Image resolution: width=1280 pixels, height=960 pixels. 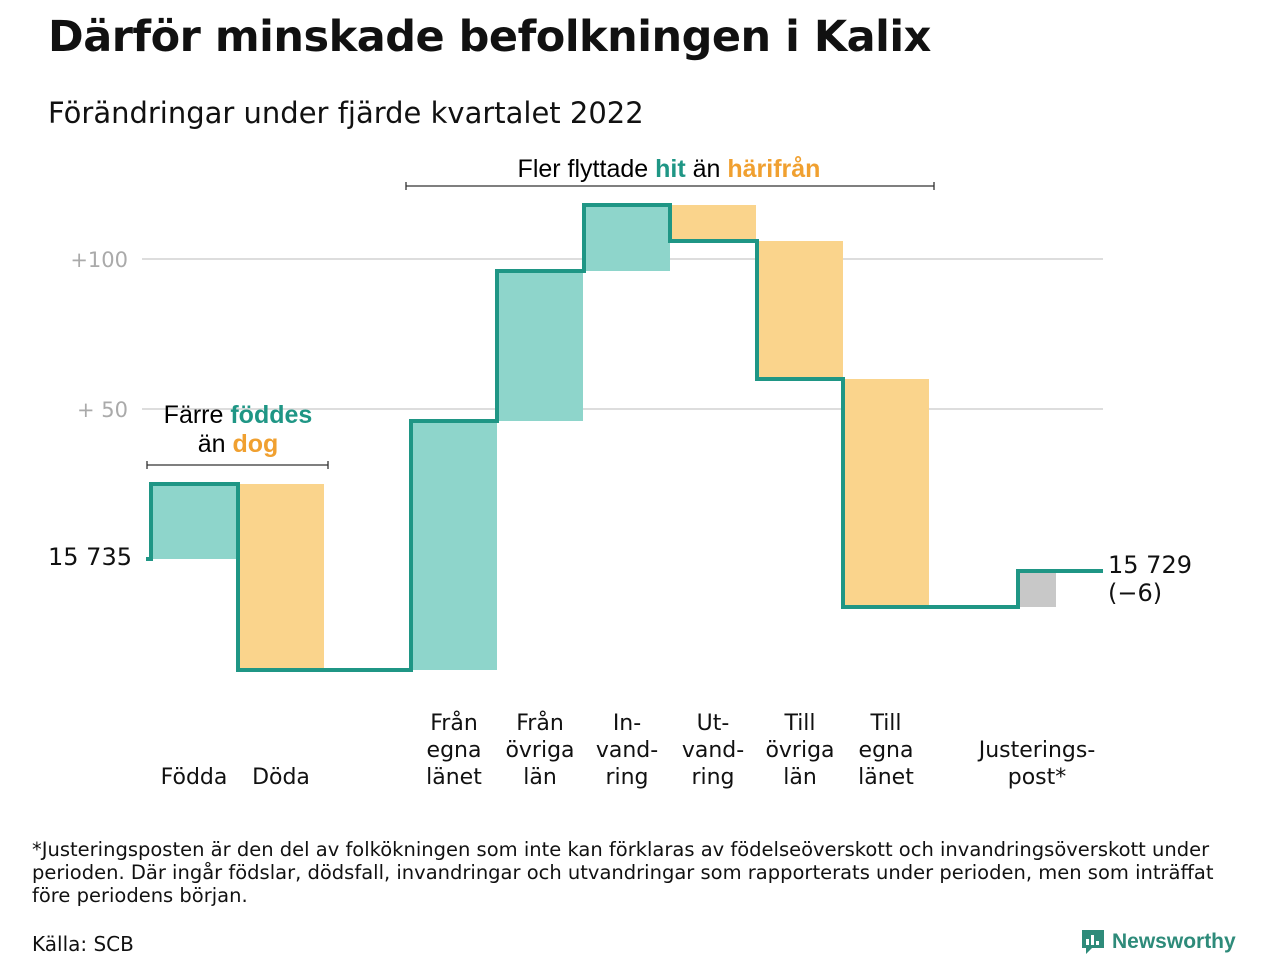 I want to click on annotation-text: Fler flyttade, so click(x=587, y=169).